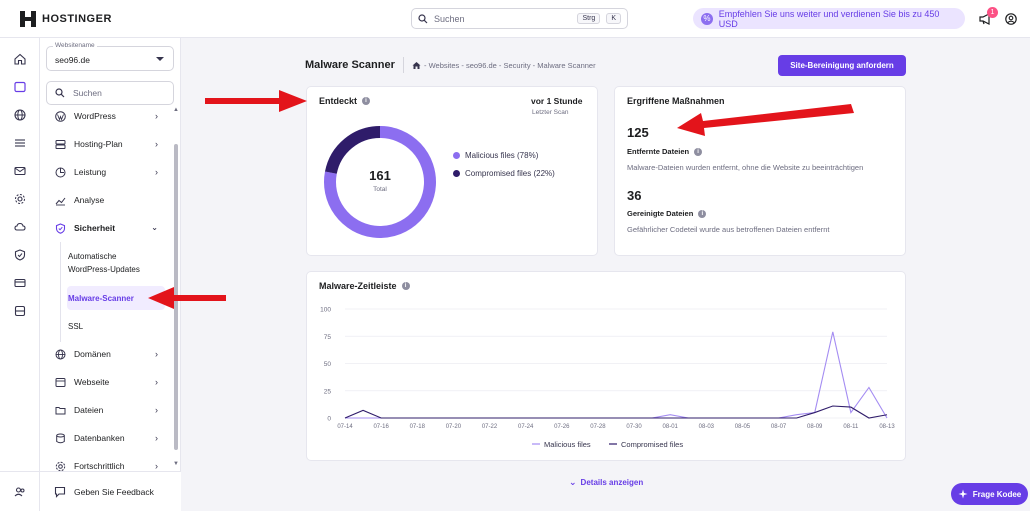 The width and height of the screenshot is (1030, 511). Describe the element at coordinates (60, 292) in the screenshot. I see `submenu-indicator-line` at that location.